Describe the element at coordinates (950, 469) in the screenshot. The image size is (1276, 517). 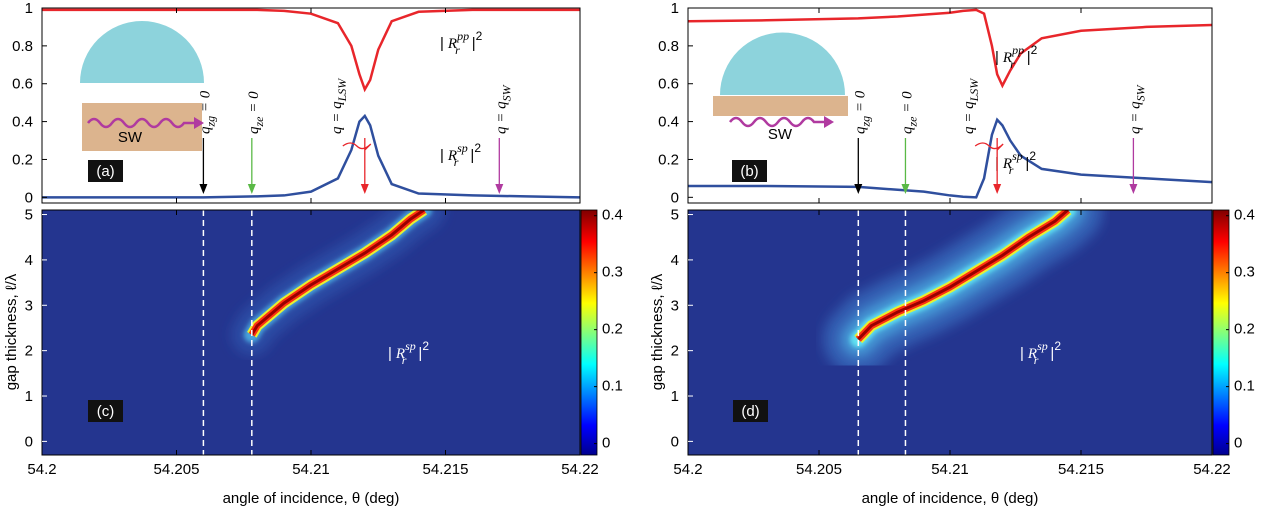
I see `x-tick-label: 54.21` at that location.